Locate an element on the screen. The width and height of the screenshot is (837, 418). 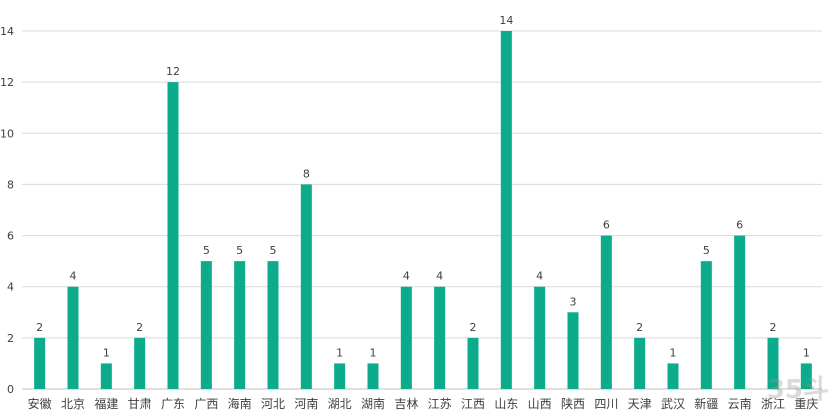
x-tick-label: 山西 is located at coordinates (540, 404).